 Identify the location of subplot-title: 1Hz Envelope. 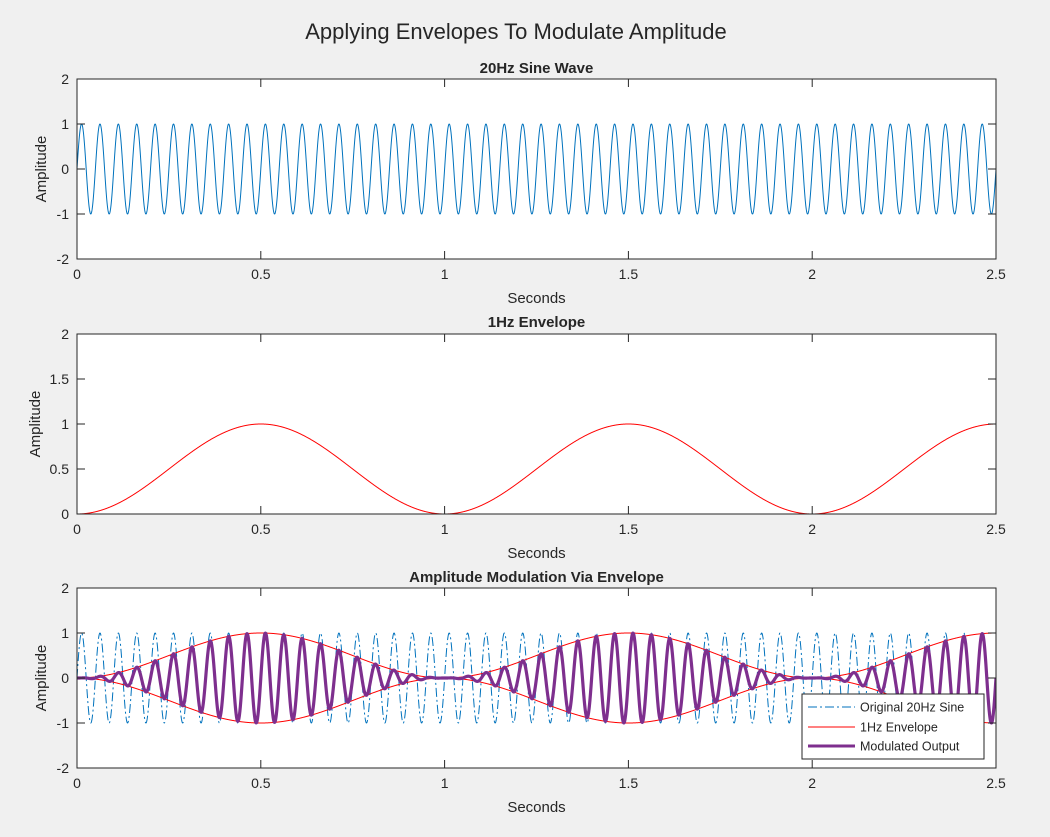
(537, 322).